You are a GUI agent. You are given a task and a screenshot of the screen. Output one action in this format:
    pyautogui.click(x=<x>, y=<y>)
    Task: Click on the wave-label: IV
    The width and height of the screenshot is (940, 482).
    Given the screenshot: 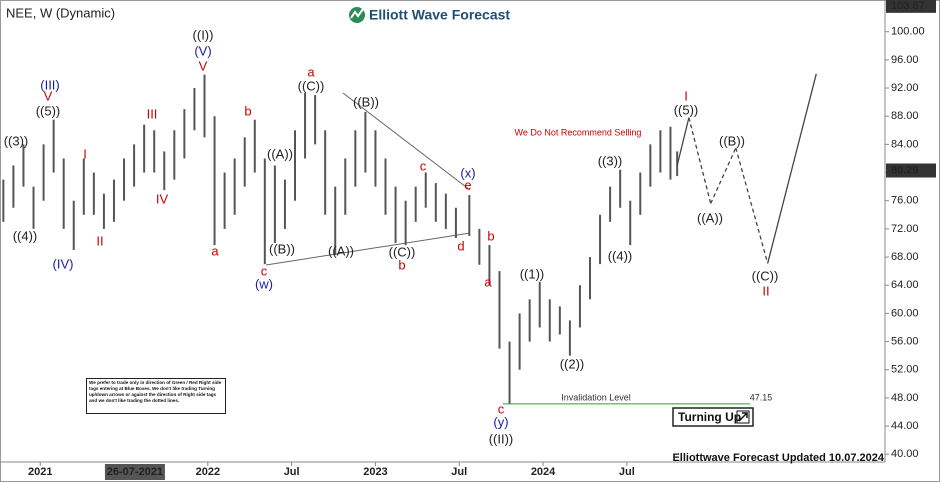 What is the action you would take?
    pyautogui.click(x=162, y=198)
    